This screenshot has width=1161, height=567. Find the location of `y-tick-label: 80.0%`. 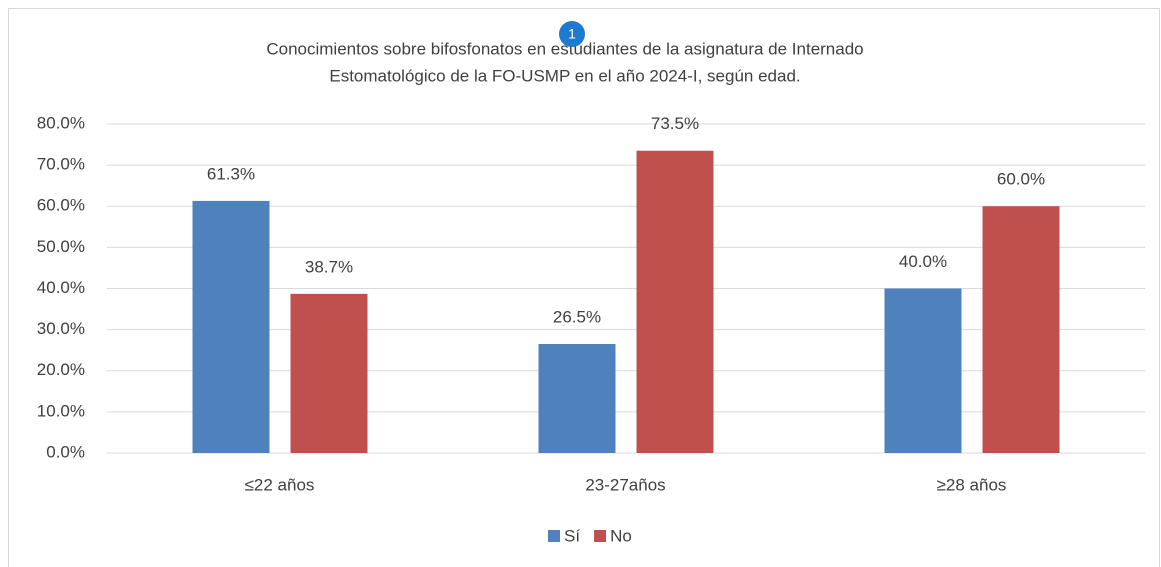

y-tick-label: 80.0% is located at coordinates (61, 122).